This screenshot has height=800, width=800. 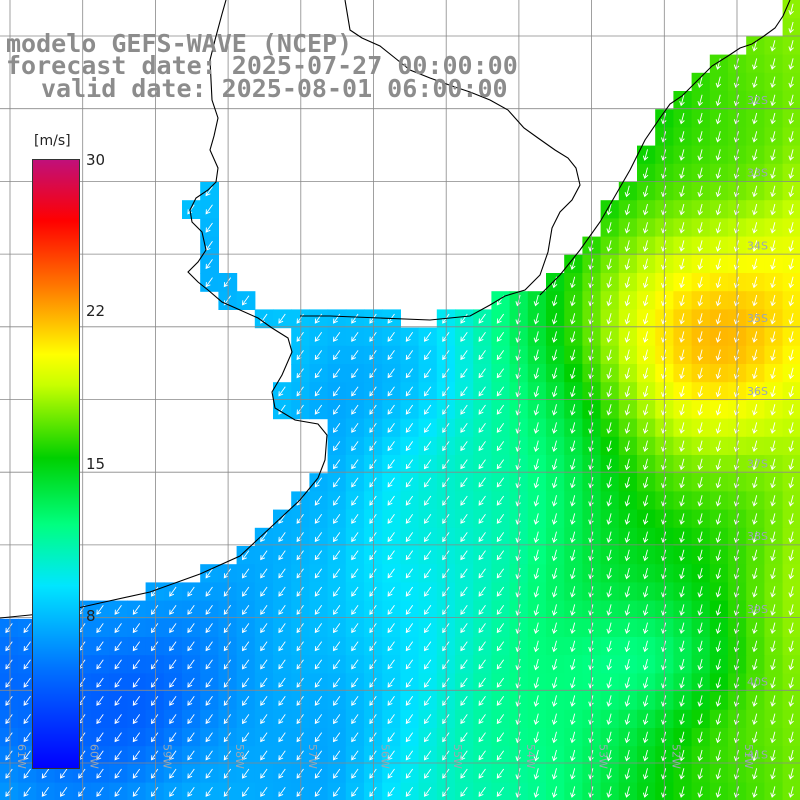 I want to click on longitude-label: 61W, so click(x=21, y=756).